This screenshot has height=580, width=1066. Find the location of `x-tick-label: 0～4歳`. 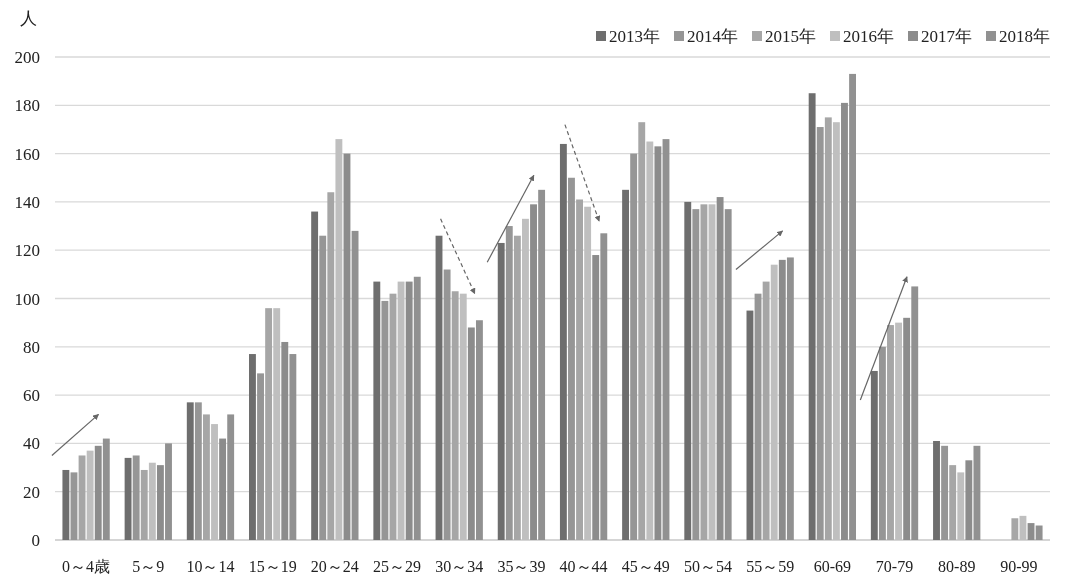

x-tick-label: 0～4歳 is located at coordinates (86, 566).